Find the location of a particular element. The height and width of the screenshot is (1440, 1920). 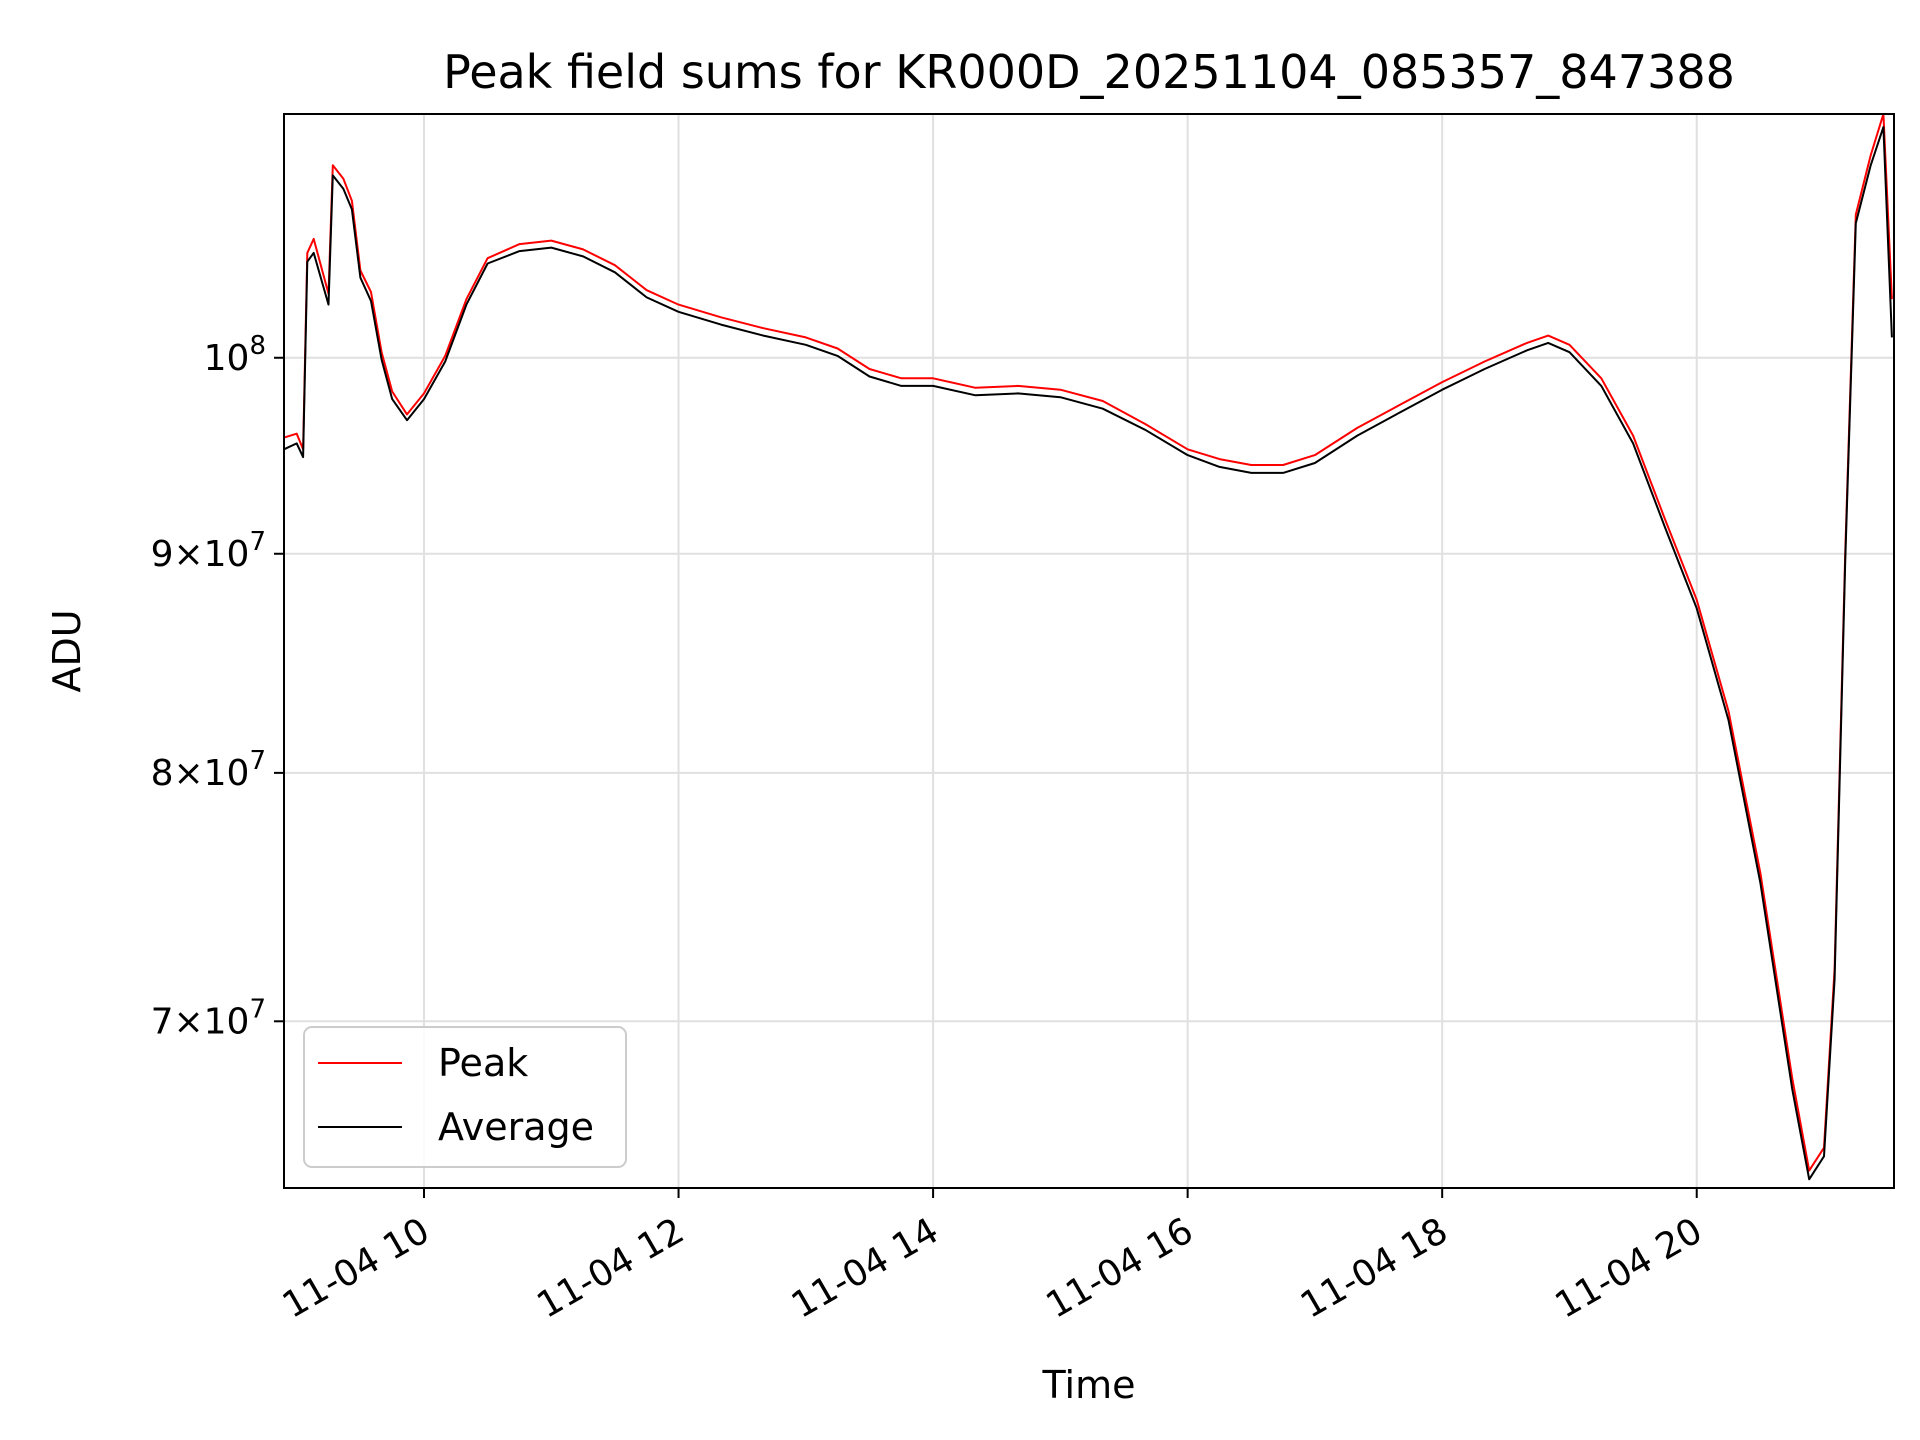

y-axis-ticks: 7×107 8×107 9×107 108 is located at coordinates (217, 686).